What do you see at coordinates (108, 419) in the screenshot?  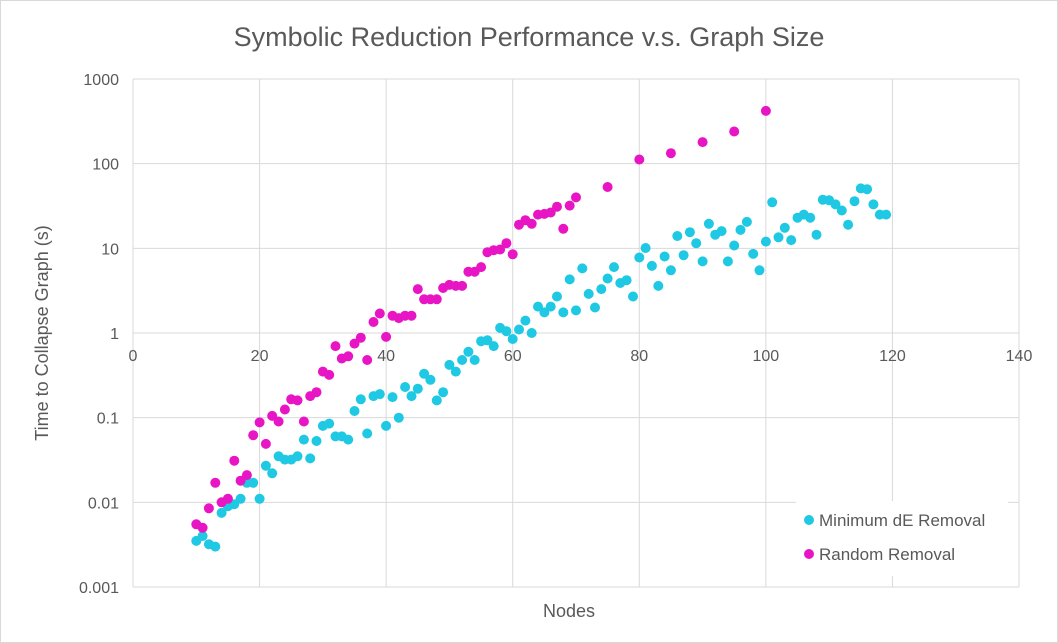 I see `y-tick-label: 0.1` at bounding box center [108, 419].